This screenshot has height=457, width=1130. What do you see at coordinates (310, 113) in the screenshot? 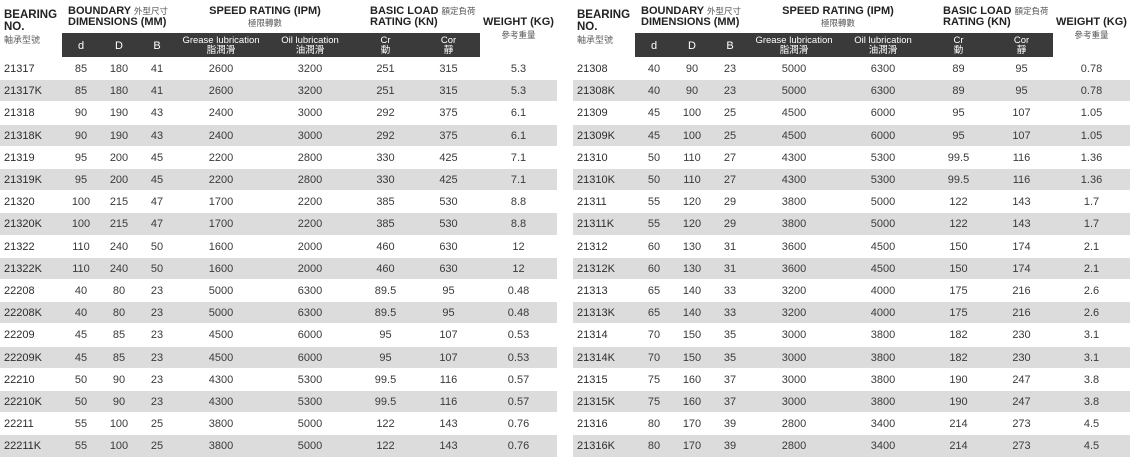
I see `cell-oil: 3000` at bounding box center [310, 113].